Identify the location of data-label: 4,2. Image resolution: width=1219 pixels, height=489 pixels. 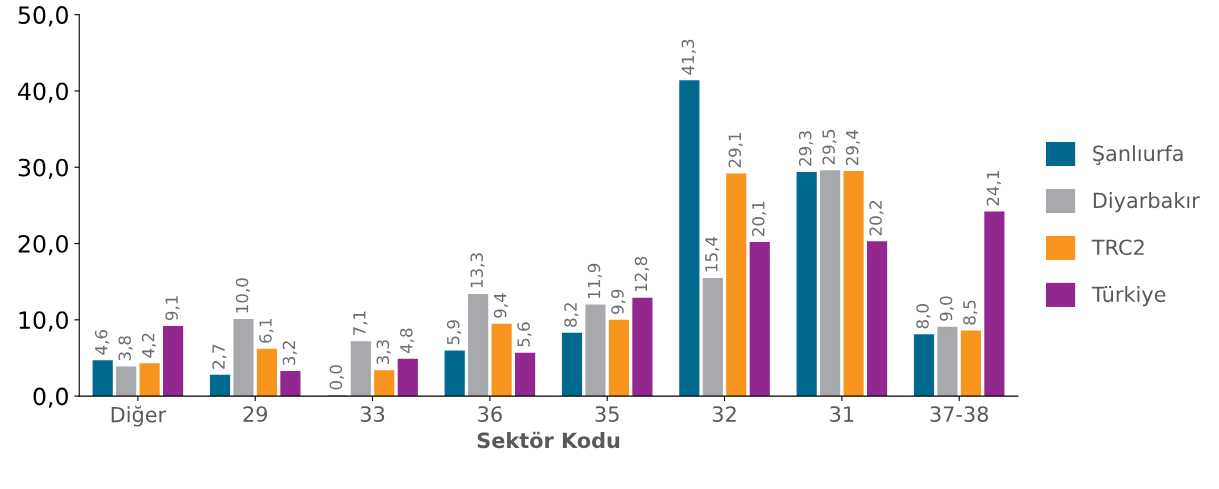
(149, 345).